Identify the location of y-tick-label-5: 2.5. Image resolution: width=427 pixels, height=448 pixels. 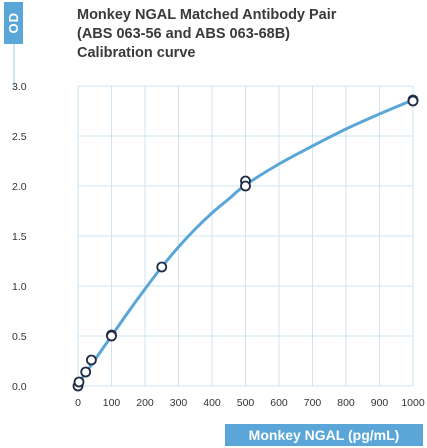
(19, 137).